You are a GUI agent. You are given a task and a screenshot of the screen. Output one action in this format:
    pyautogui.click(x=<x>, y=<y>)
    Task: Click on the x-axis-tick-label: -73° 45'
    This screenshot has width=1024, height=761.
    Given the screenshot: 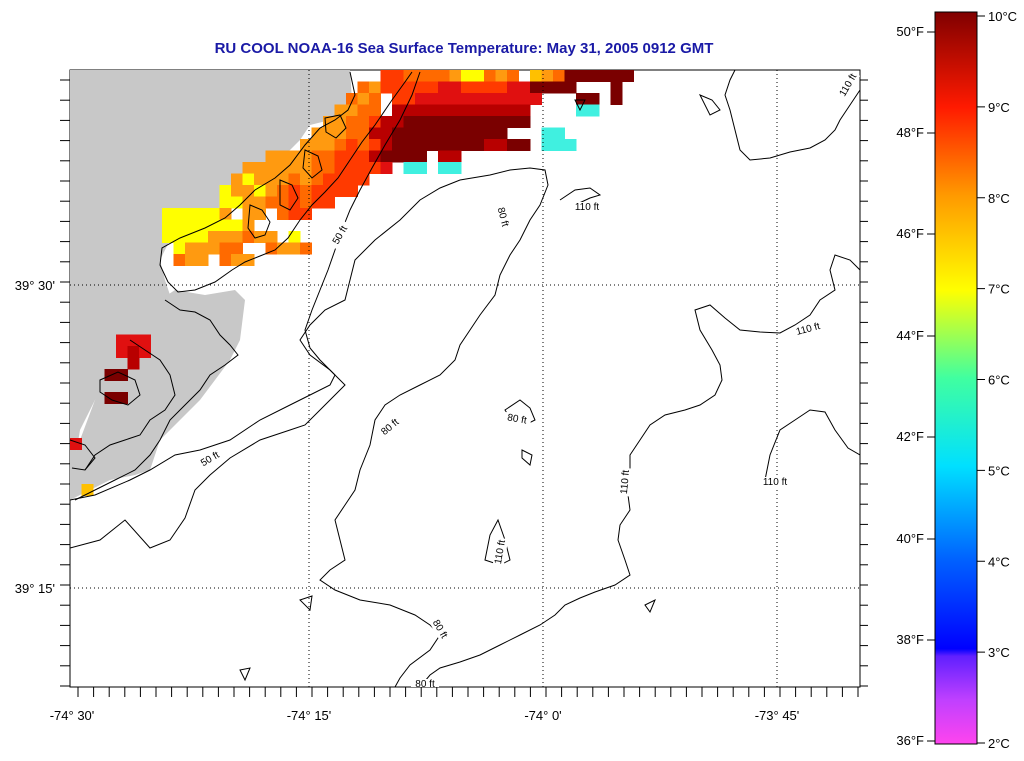 What is the action you would take?
    pyautogui.click(x=777, y=715)
    